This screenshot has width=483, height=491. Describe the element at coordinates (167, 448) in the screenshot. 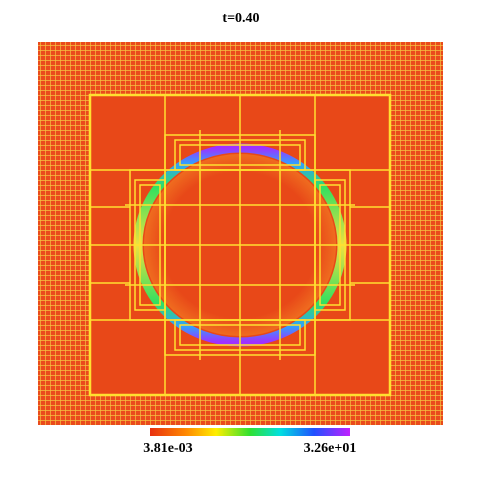

I see `colorbar-min-label: 3.81e-03` at that location.